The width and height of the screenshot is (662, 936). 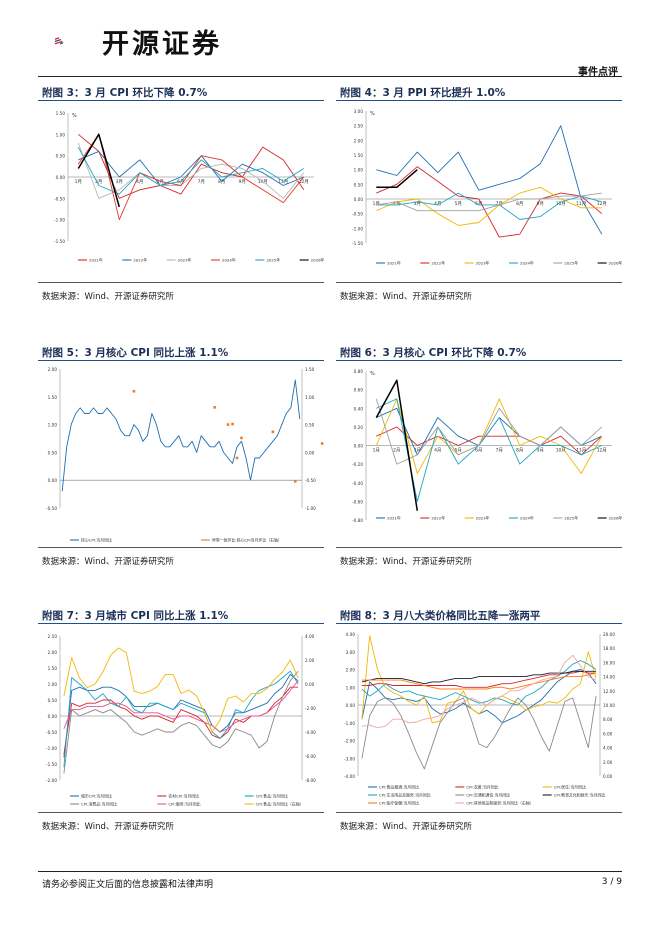 What do you see at coordinates (458, 451) in the screenshot?
I see `x-category-label: 5月` at bounding box center [458, 451].